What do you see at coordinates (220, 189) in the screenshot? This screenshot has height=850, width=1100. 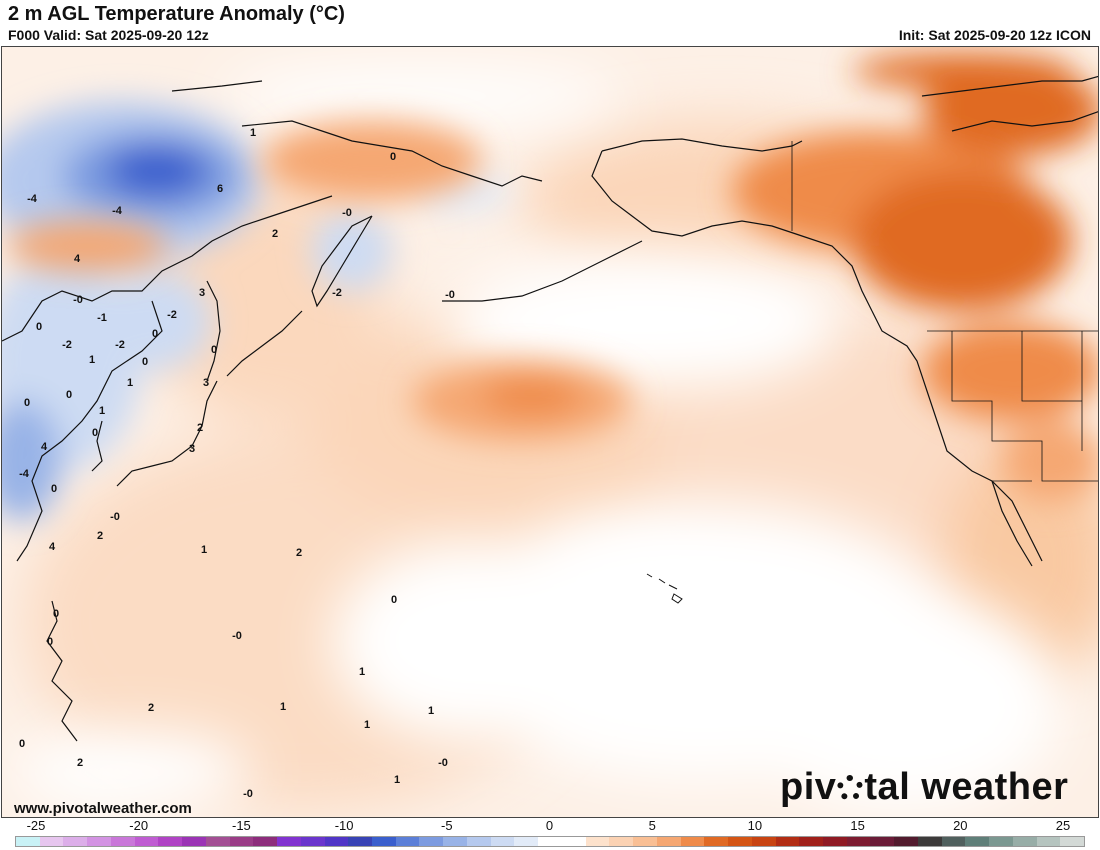 I see `contour-label: 6` at bounding box center [220, 189].